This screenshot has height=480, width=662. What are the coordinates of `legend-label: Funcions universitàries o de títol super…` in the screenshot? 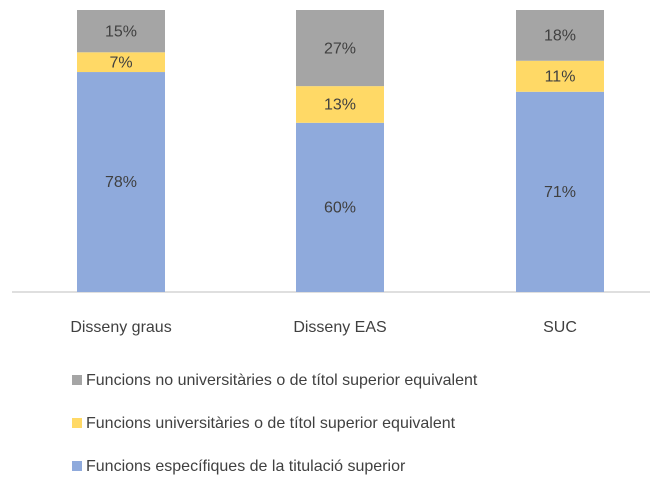 It's located at (271, 423).